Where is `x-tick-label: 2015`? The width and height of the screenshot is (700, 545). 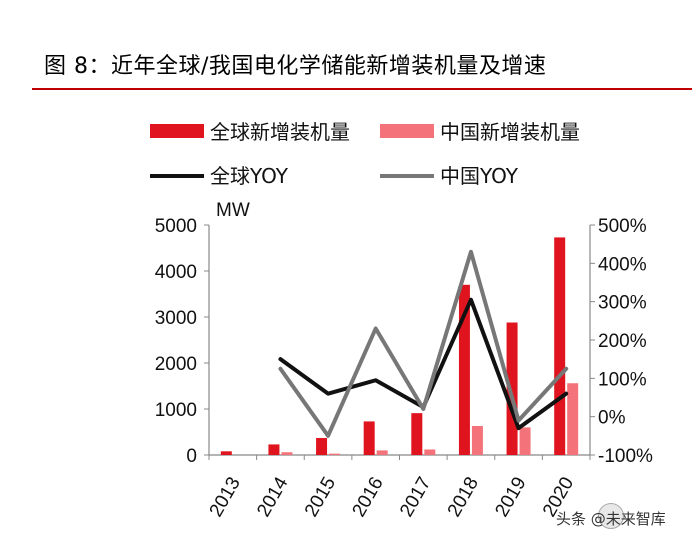 x-tick-label: 2015 is located at coordinates (320, 497).